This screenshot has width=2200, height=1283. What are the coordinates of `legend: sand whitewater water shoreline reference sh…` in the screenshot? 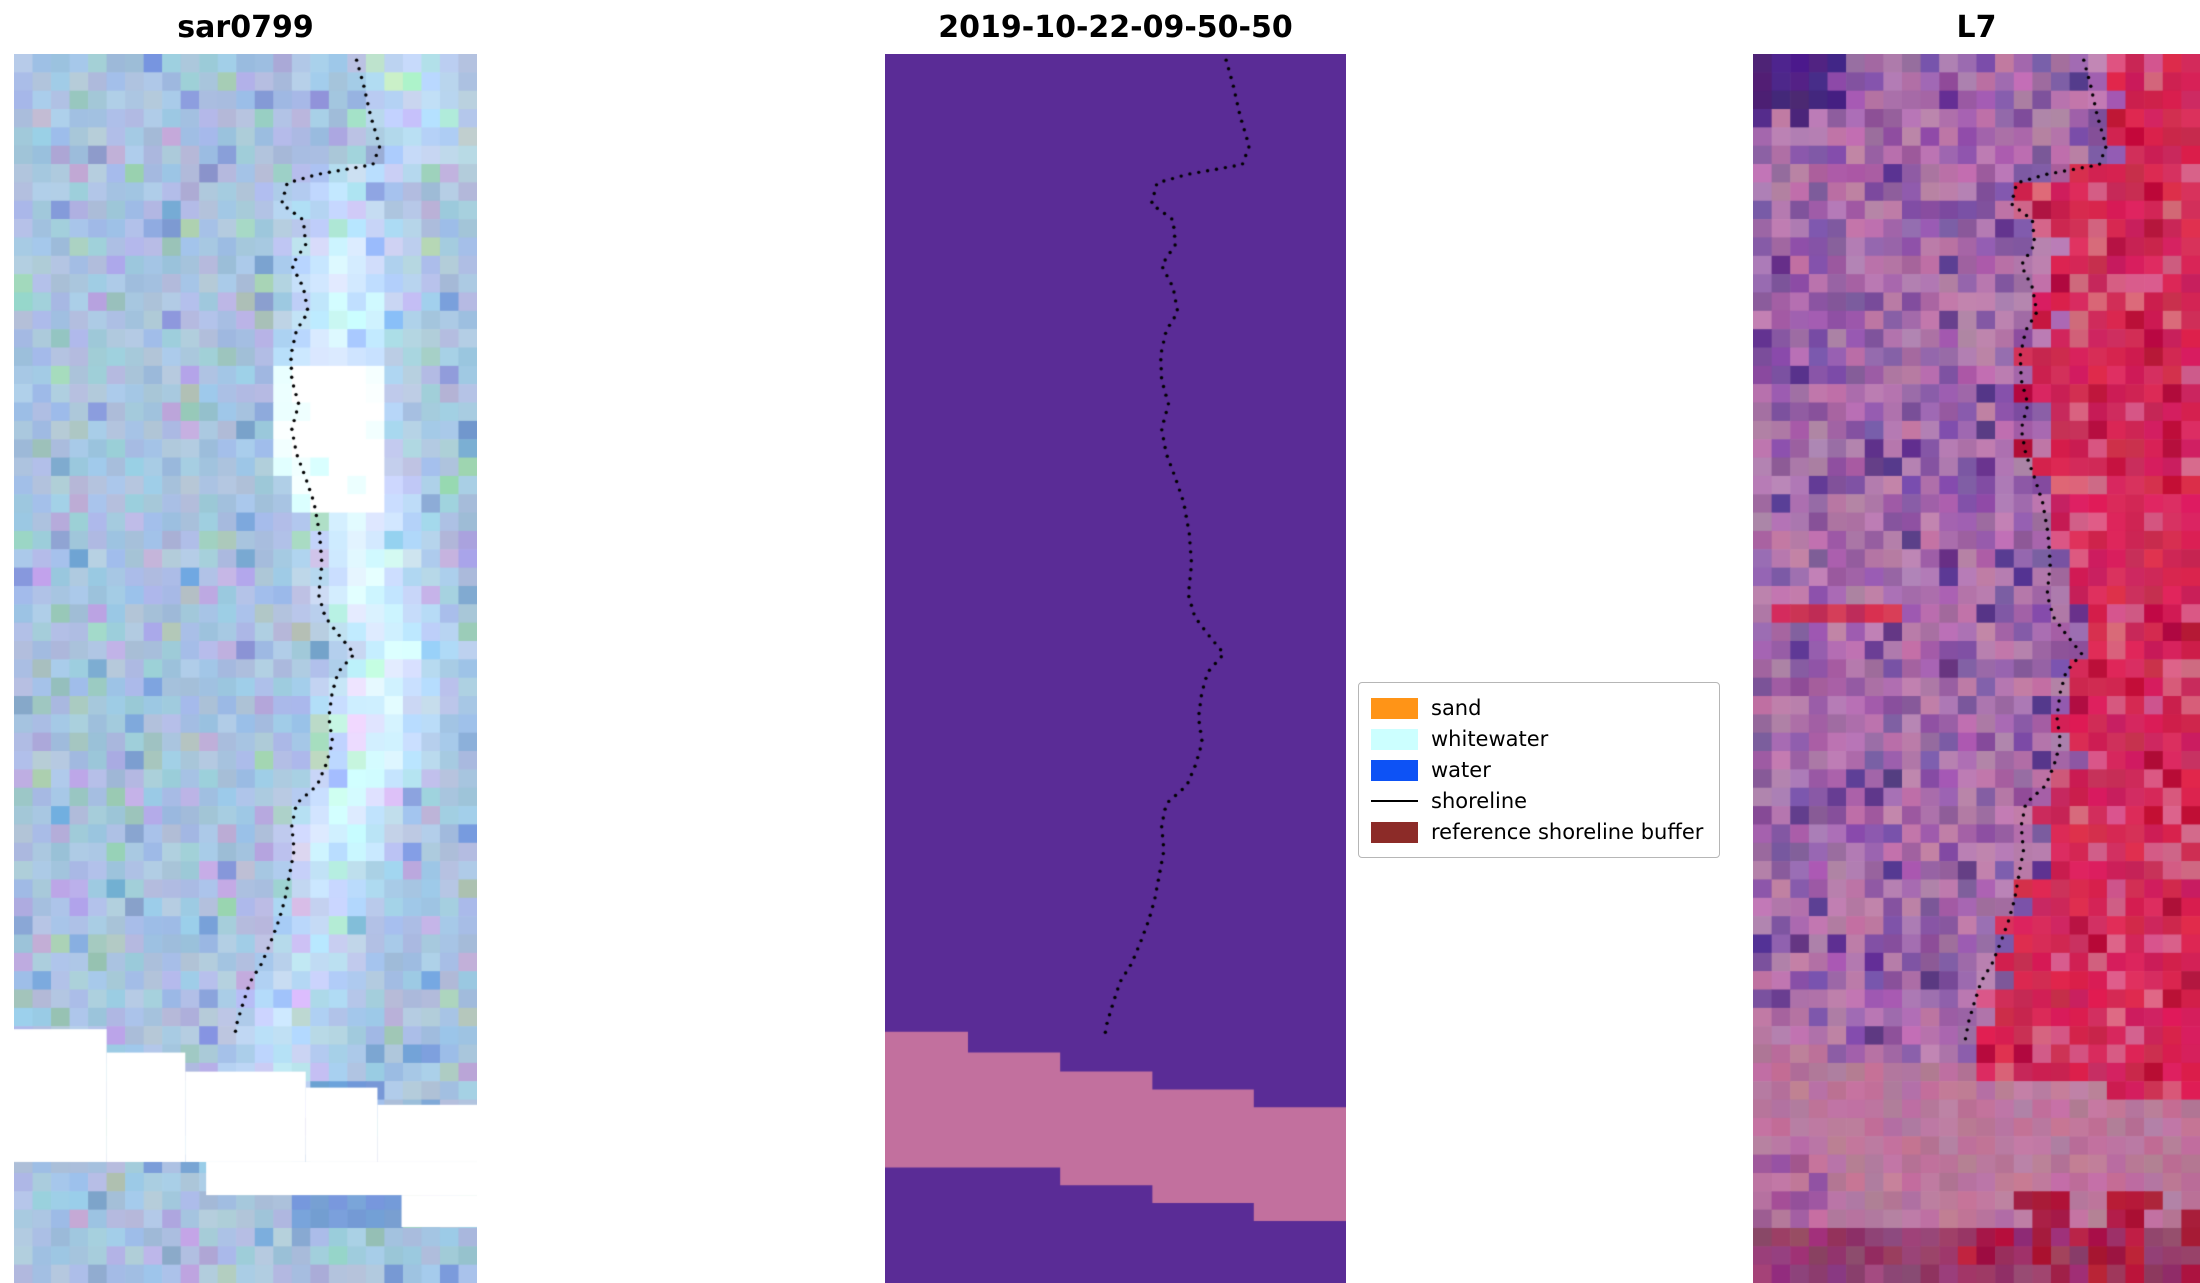 It's located at (1539, 770).